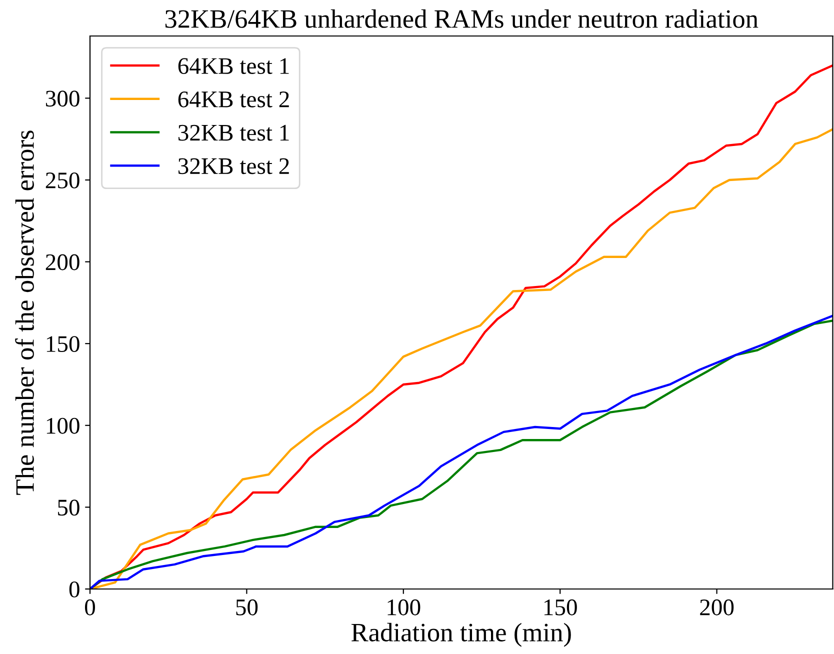 The width and height of the screenshot is (834, 654). What do you see at coordinates (63, 426) in the screenshot?
I see `y-tick-label: 100` at bounding box center [63, 426].